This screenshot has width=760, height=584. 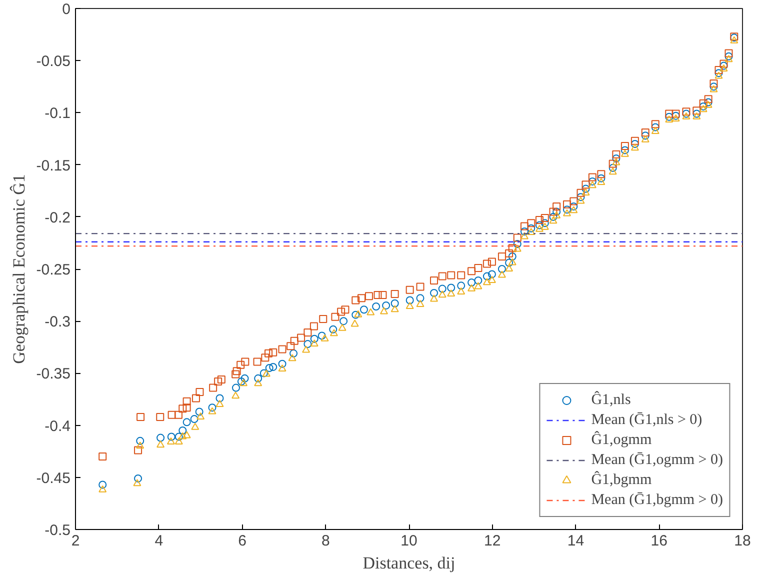 I want to click on legend-label: Mean (Ḡ1,ogmm > 0), so click(x=657, y=460).